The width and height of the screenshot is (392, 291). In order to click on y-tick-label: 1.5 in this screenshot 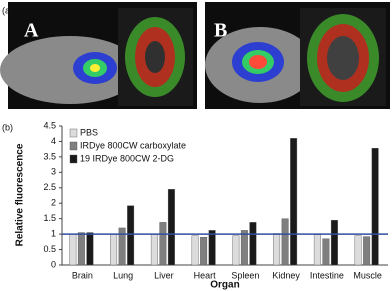, I will do `click(49, 218)`.